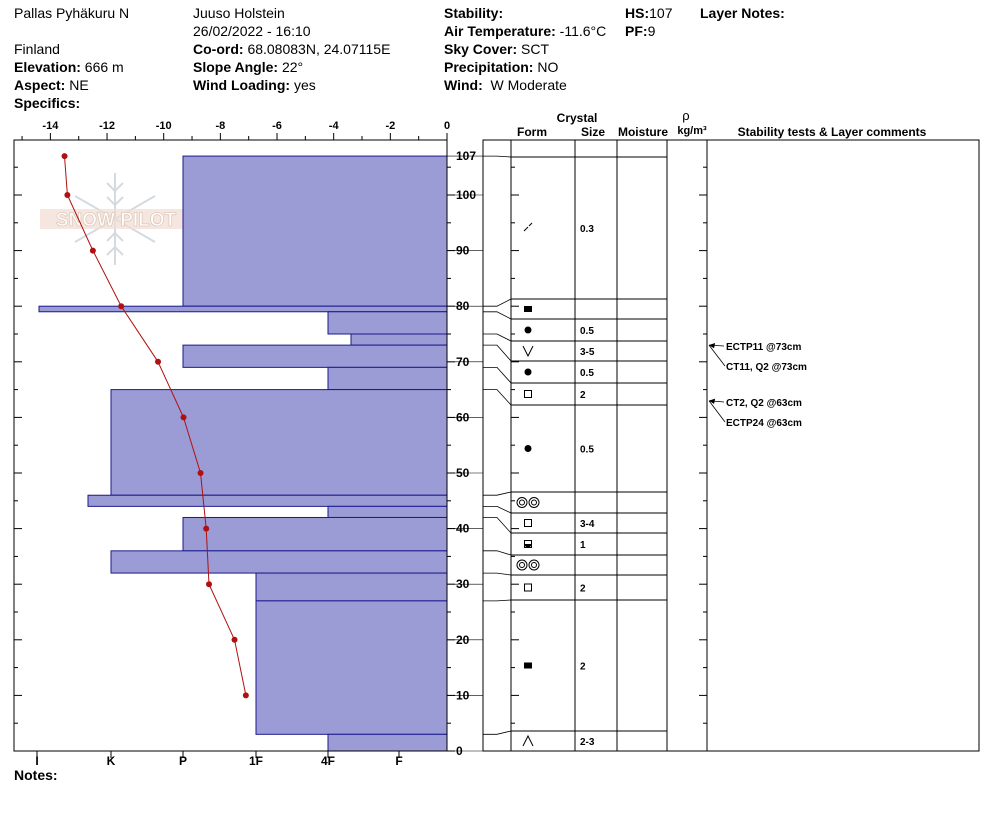  I want to click on precipitation: Precipitation: NO, so click(501, 67).